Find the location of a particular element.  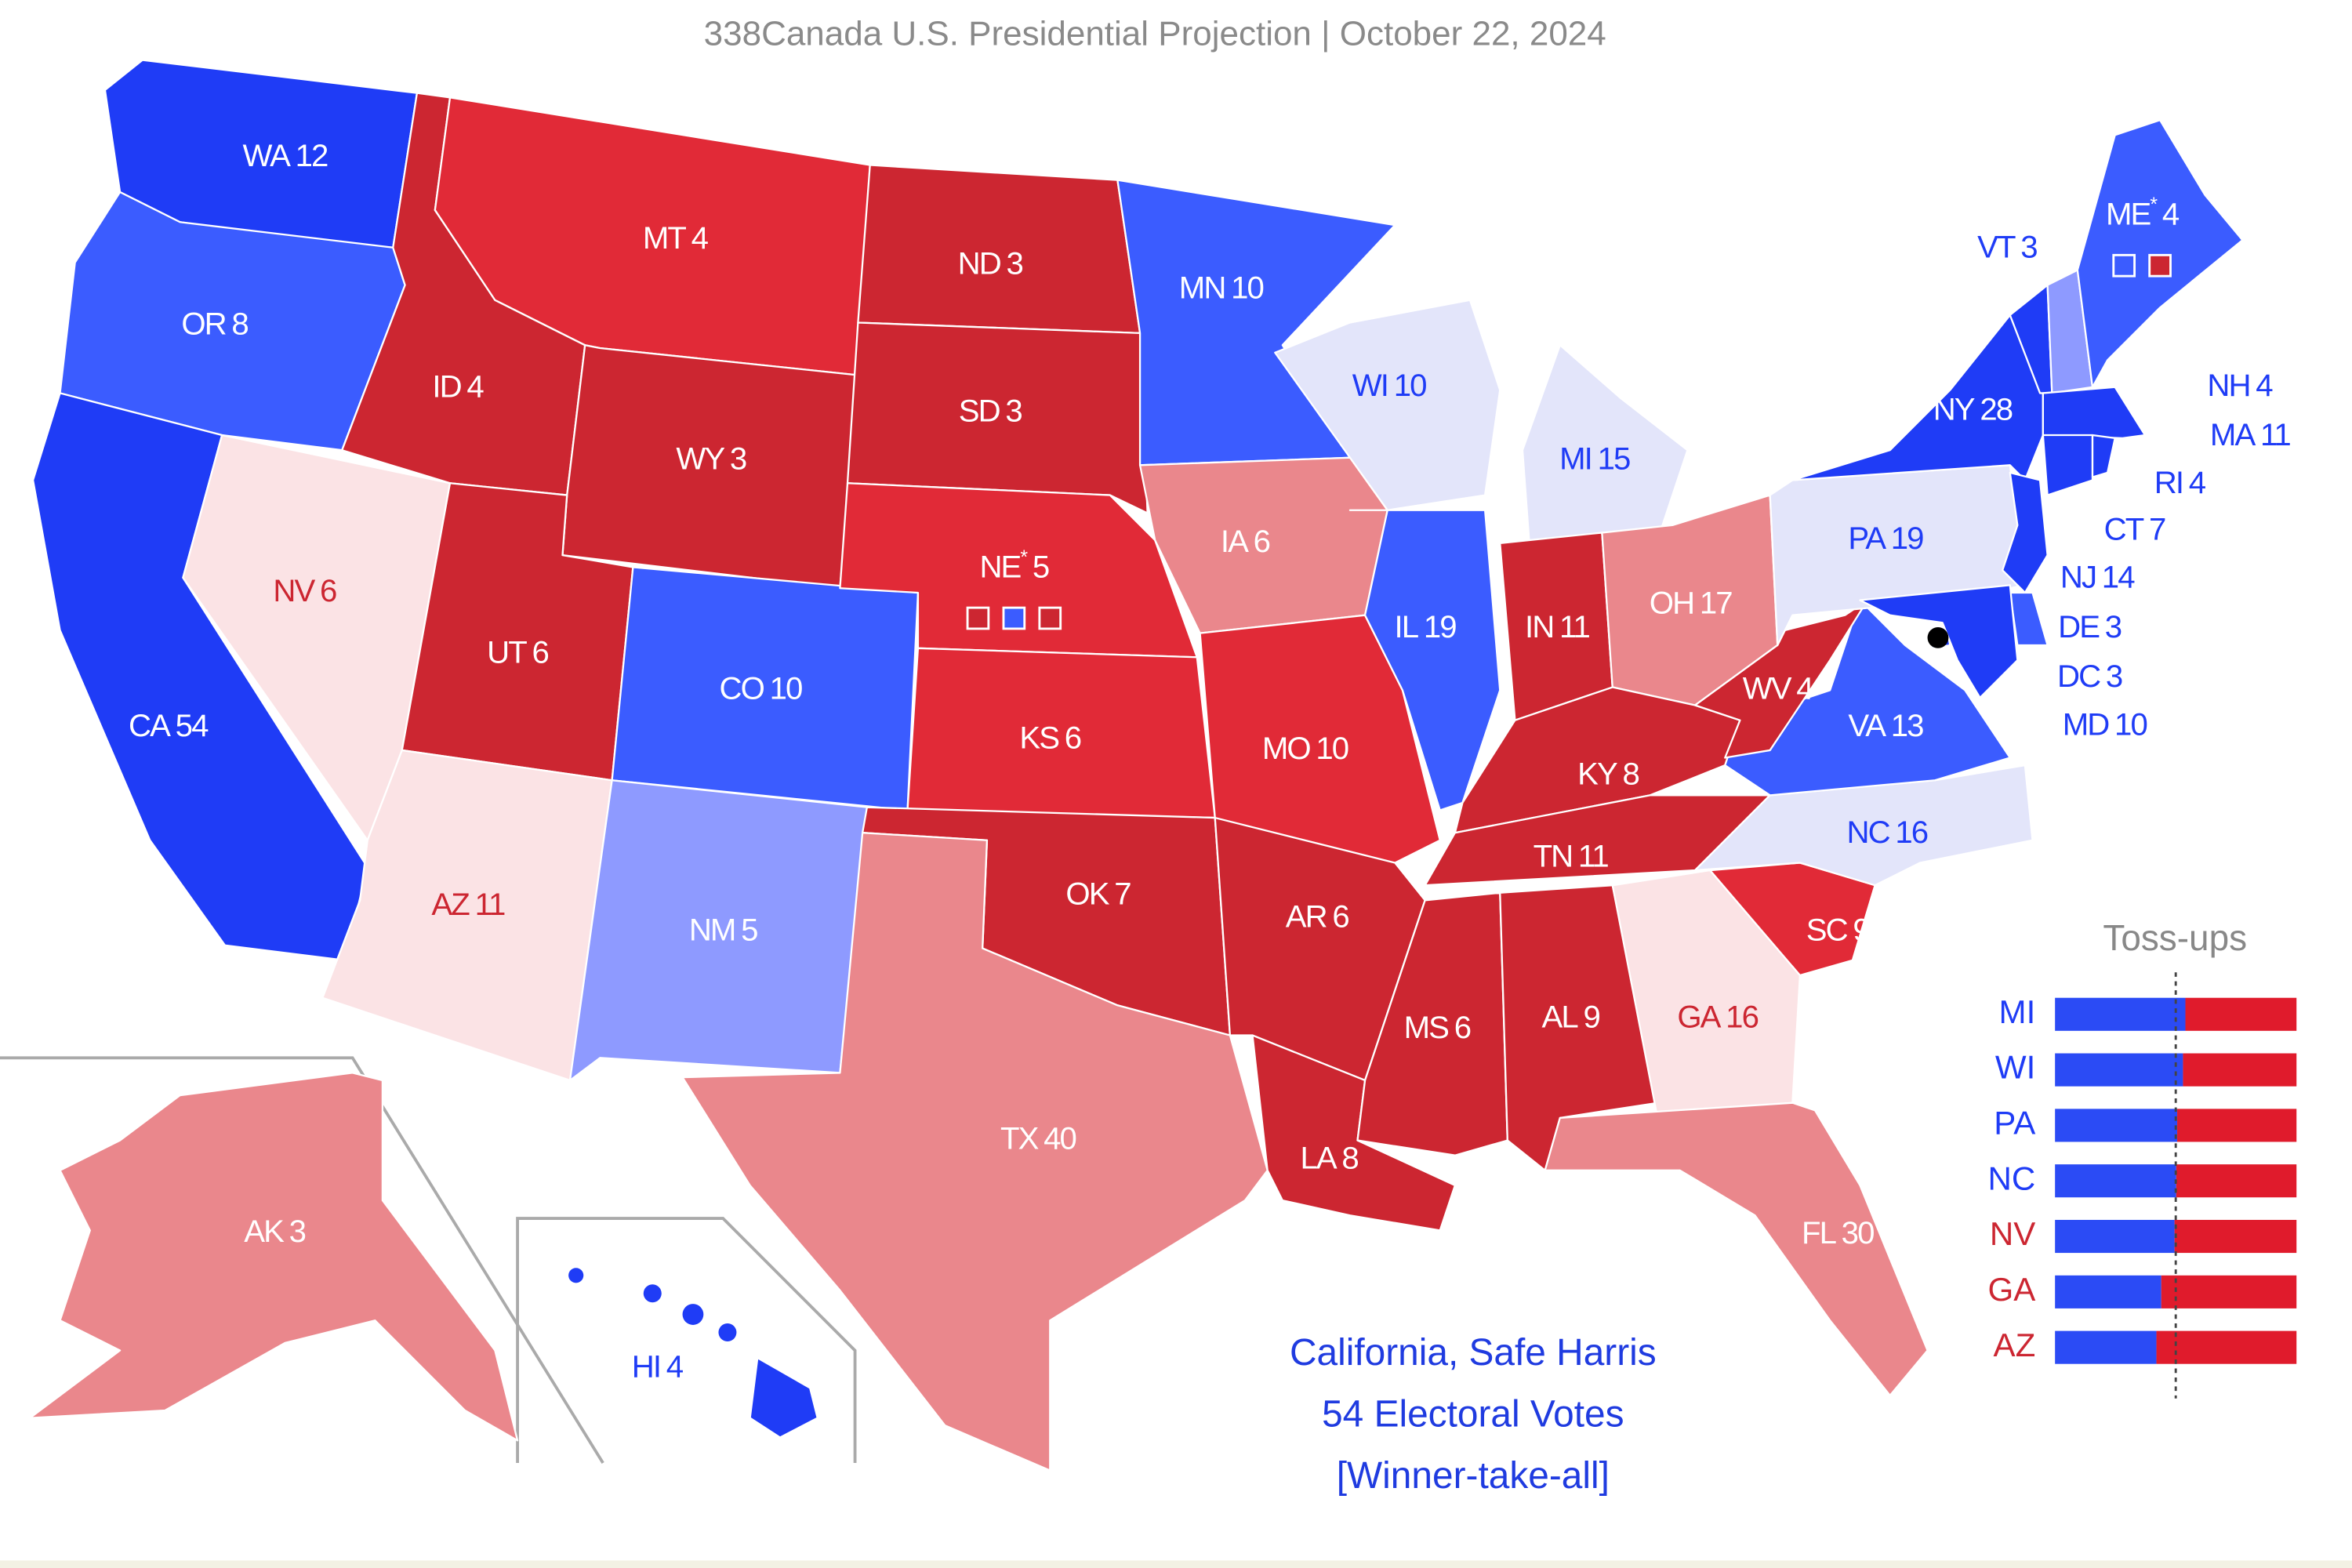

state-label: CT 7 is located at coordinates (2134, 528).